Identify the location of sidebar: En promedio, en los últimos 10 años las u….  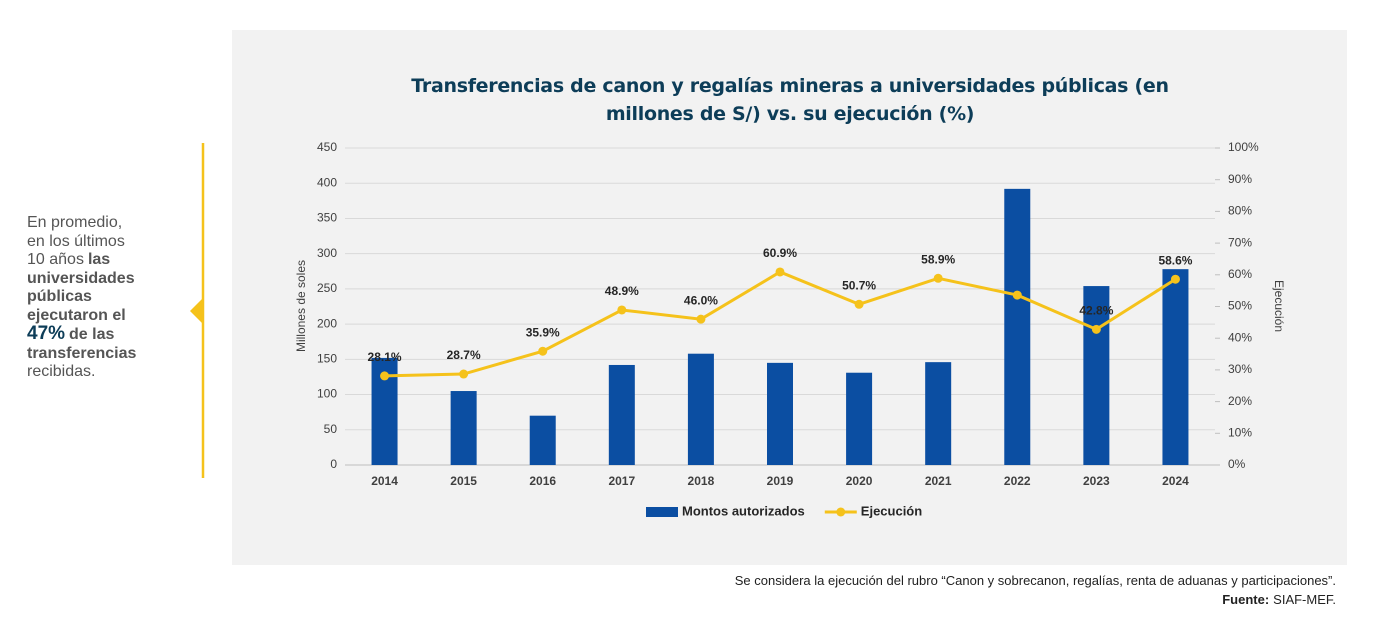
(81, 298).